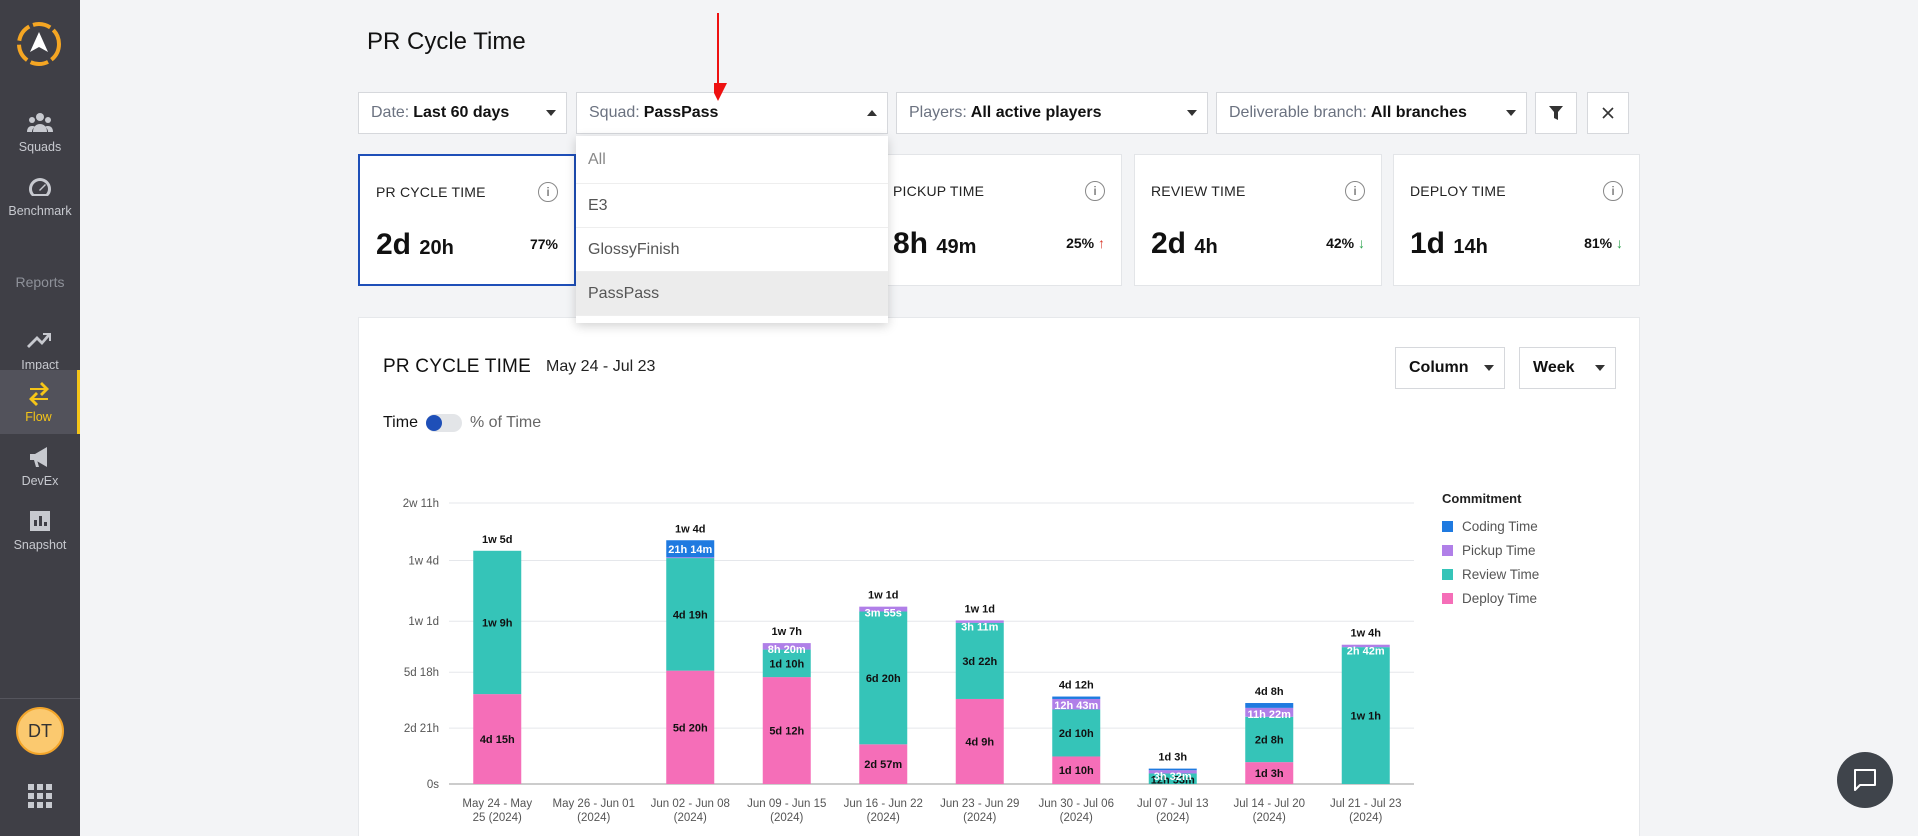 This screenshot has width=1918, height=836. What do you see at coordinates (40, 530) in the screenshot?
I see `sidebar-item-snapshot: Snapshot` at bounding box center [40, 530].